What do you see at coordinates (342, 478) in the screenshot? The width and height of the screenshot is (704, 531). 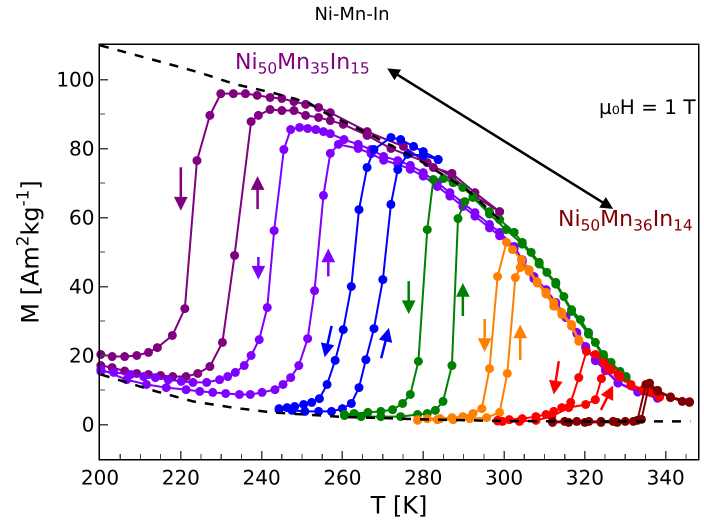 I see `x-tick-label: 260` at bounding box center [342, 478].